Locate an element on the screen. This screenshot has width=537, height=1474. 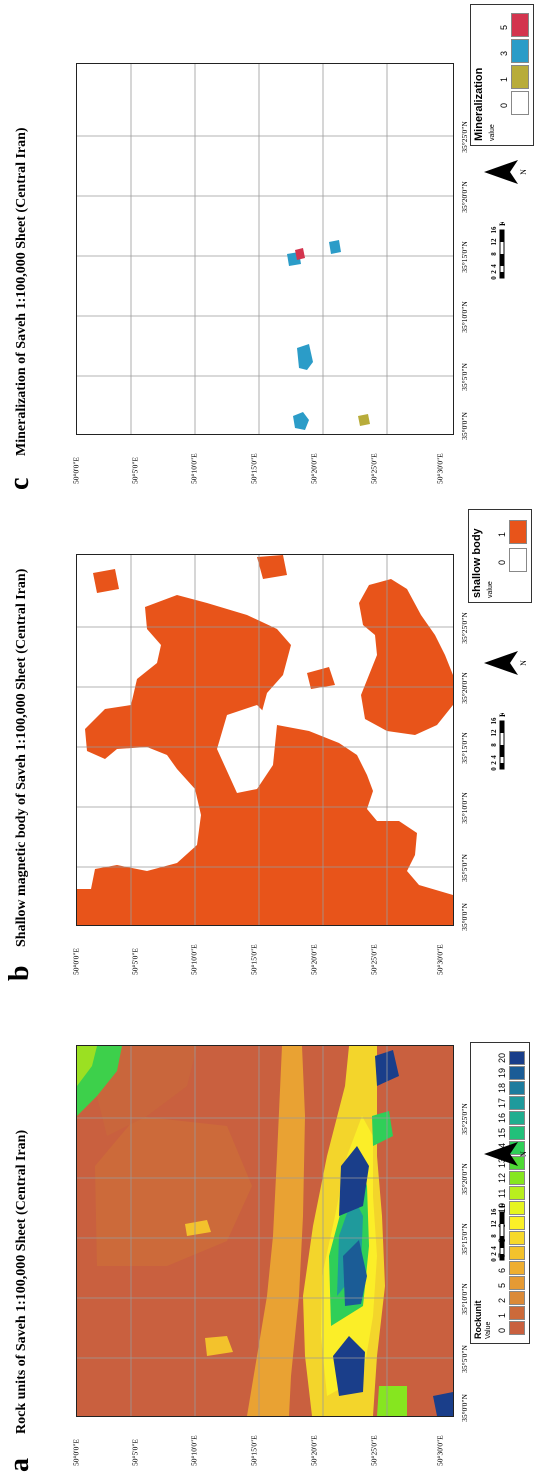
shallow-body-edge is located at coordinates (272, 567).